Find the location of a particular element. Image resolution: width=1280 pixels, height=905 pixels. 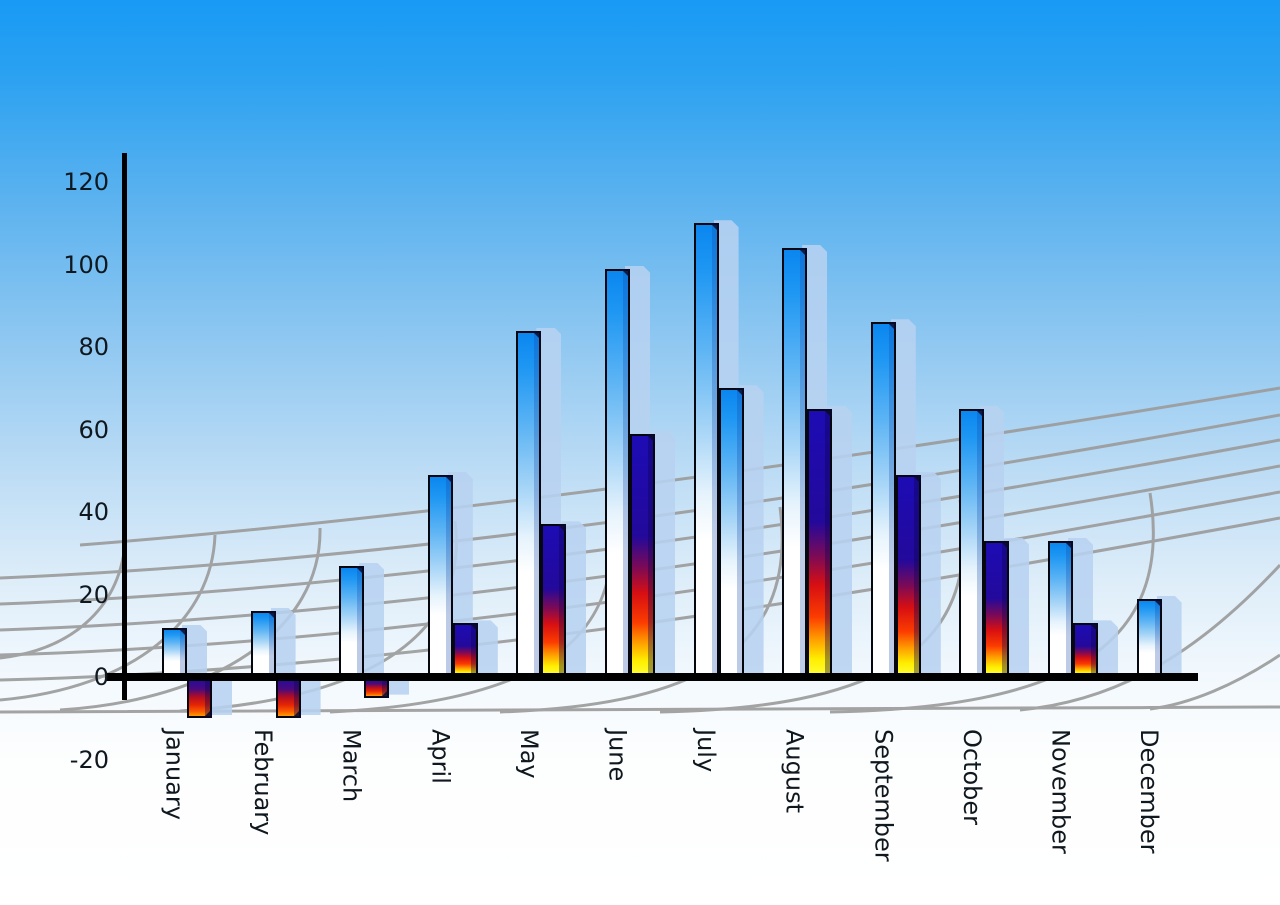

x-axis-label-april: April is located at coordinates (440, 756).